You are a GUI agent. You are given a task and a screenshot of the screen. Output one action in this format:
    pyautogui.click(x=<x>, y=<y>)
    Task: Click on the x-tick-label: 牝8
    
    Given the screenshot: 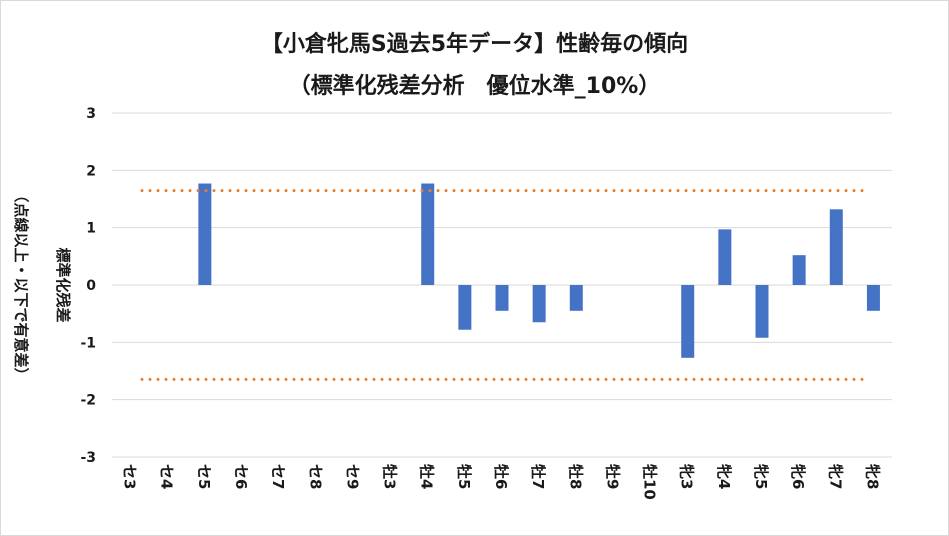 What is the action you would take?
    pyautogui.click(x=872, y=476)
    